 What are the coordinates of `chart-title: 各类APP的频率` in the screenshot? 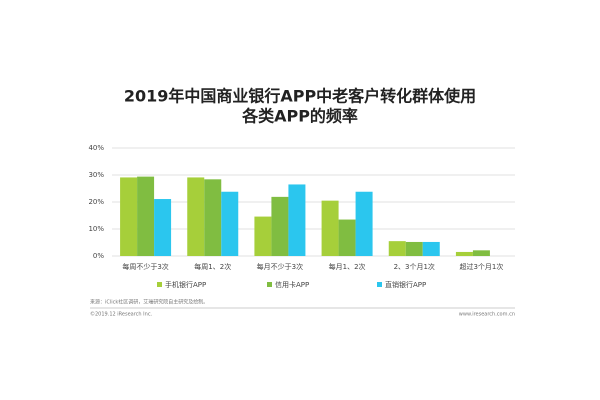 It's located at (299, 116).